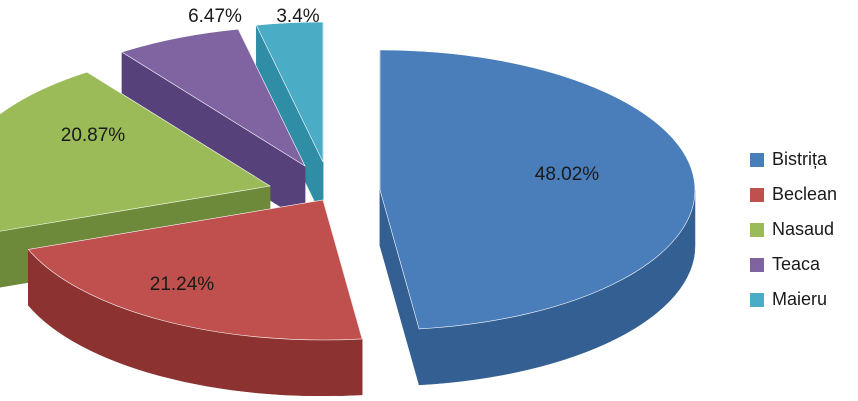 This screenshot has height=401, width=858. Describe the element at coordinates (757, 265) in the screenshot. I see `legend-swatch-teaca` at that location.